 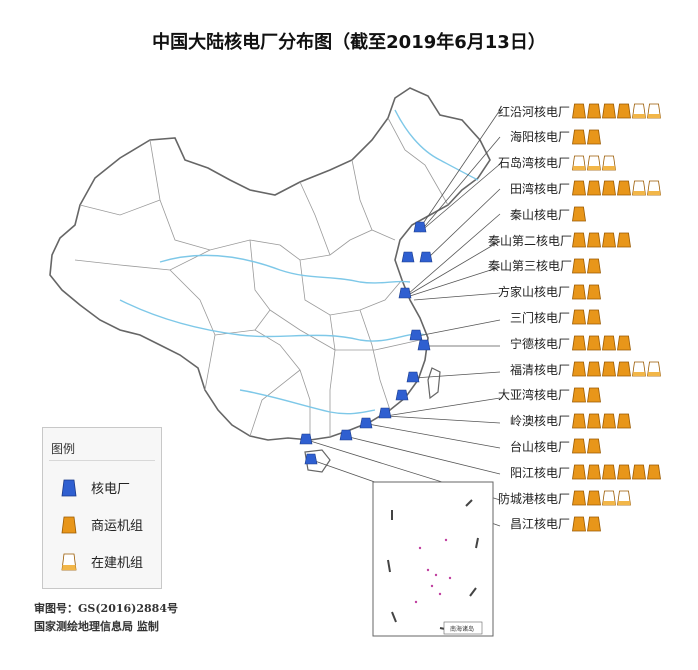 I want to click on legend-label-operating: 商运机组, so click(x=117, y=526).